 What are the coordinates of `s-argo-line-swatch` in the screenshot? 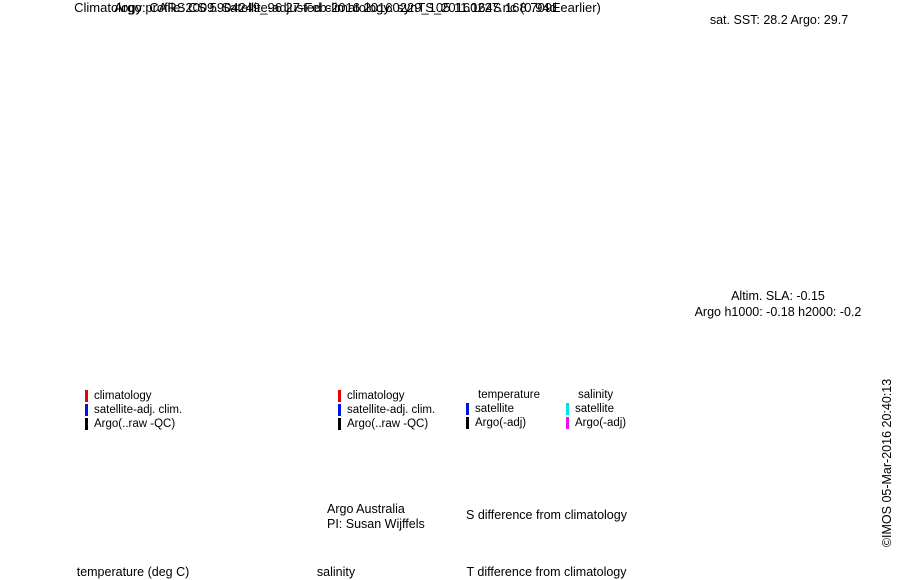 It's located at (567, 423).